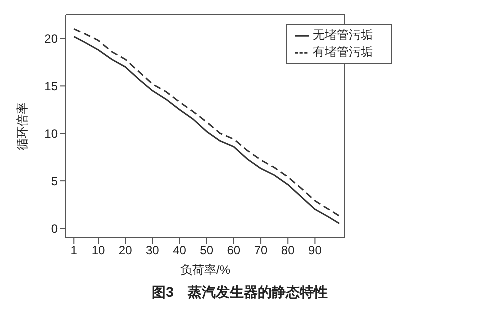 The height and width of the screenshot is (320, 480). I want to click on x-tick-label: 70, so click(261, 251).